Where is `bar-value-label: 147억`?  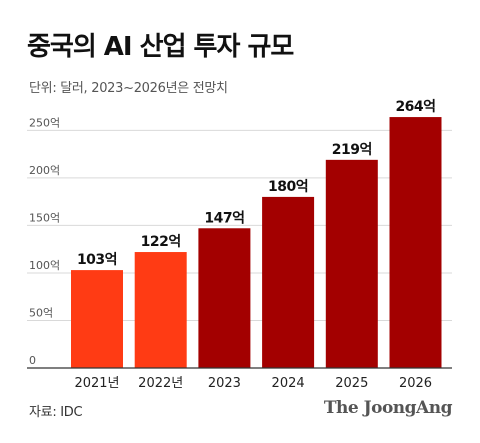
bar-value-label: 147억 is located at coordinates (224, 218).